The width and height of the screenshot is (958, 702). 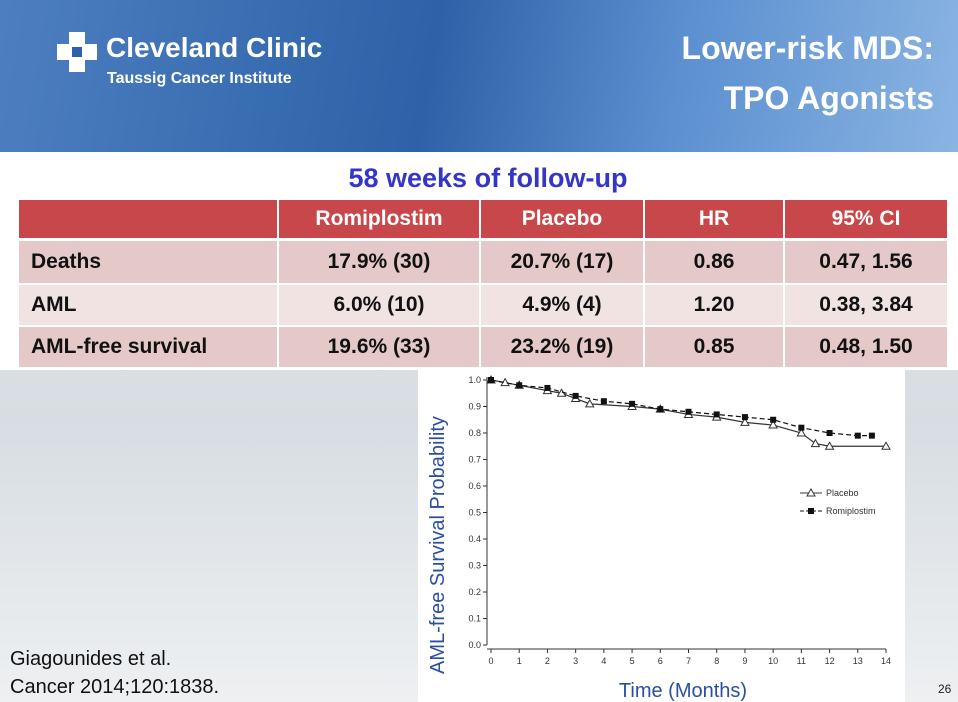 I want to click on cell-text: 95% CI, so click(x=866, y=218).